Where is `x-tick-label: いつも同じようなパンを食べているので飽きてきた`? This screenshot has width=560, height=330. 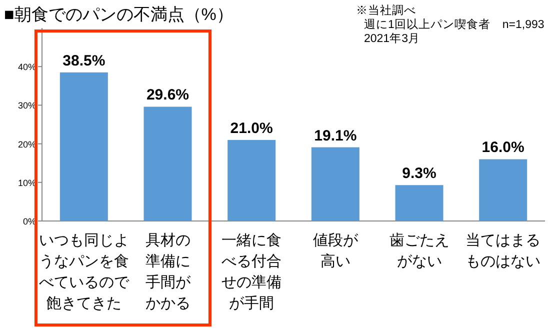
x-tick-label: いつも同じようなパンを食べているので飽きてきた is located at coordinates (84, 272).